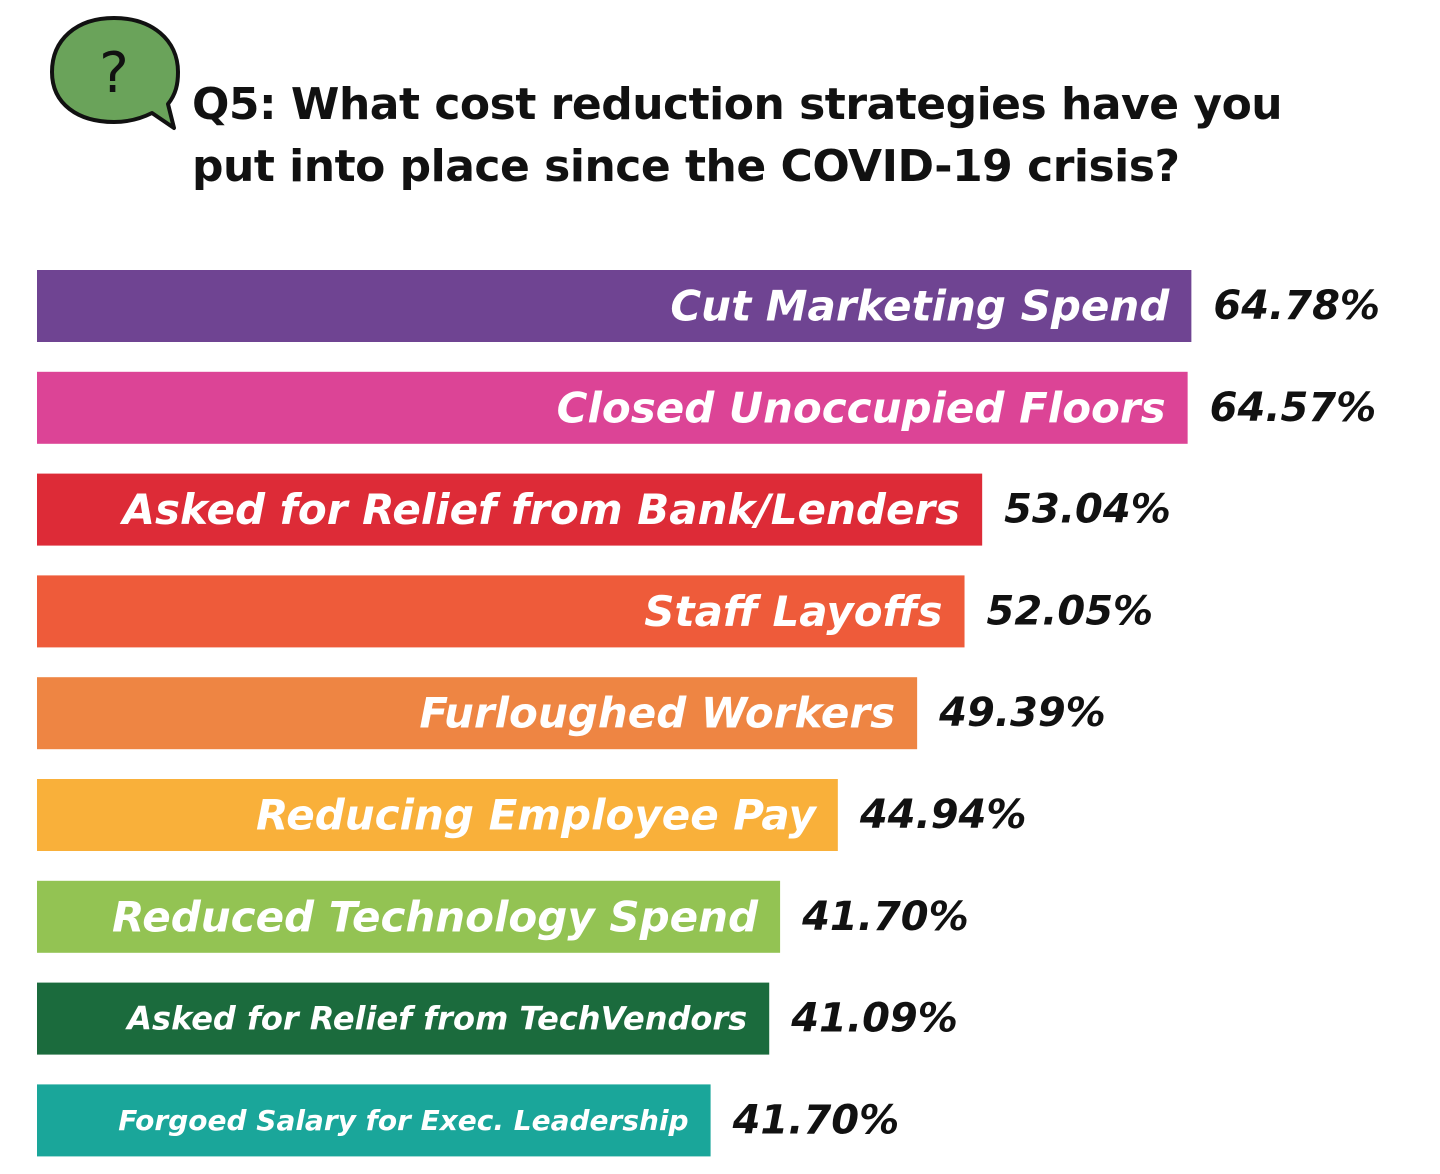 The image size is (1440, 1174). I want to click on bar-group: Cut Marketing Spend 64.78%, so click(708, 306).